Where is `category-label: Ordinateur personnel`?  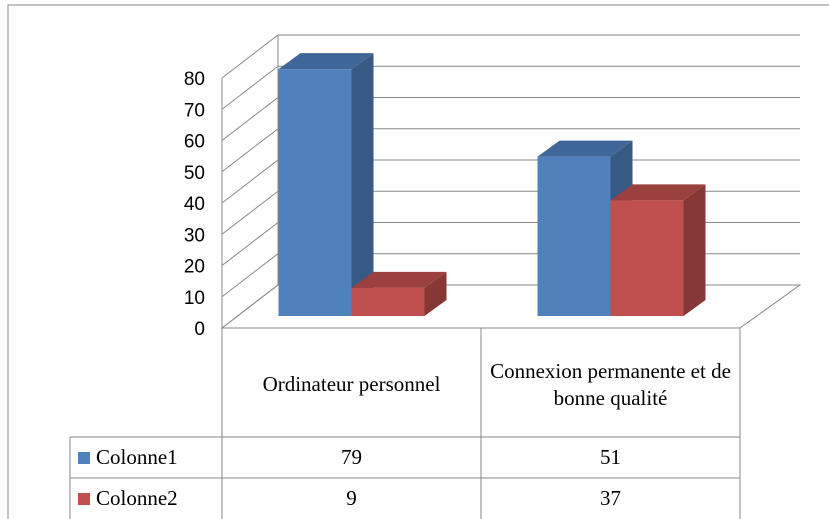
category-label: Ordinateur personnel is located at coordinates (351, 384).